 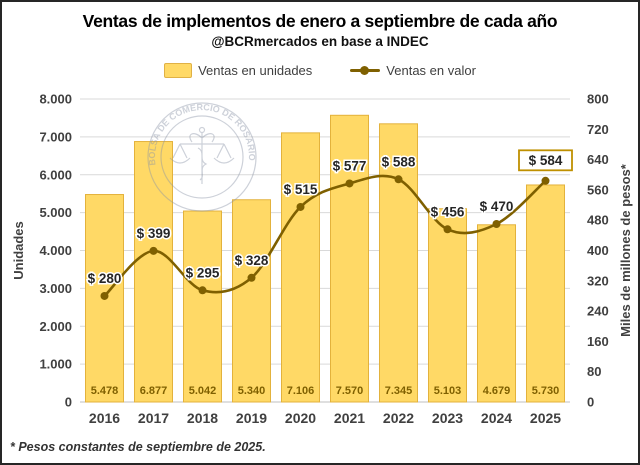 What do you see at coordinates (203, 272) in the screenshot?
I see `line-point-label: $ 295` at bounding box center [203, 272].